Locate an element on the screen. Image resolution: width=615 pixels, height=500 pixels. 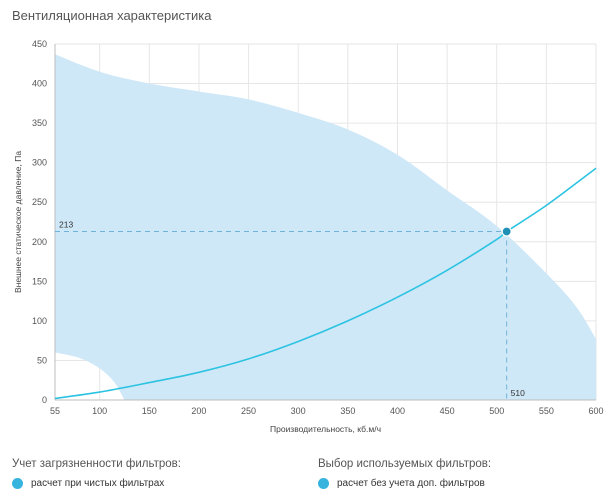
x-tick-label: 150 is located at coordinates (149, 411).